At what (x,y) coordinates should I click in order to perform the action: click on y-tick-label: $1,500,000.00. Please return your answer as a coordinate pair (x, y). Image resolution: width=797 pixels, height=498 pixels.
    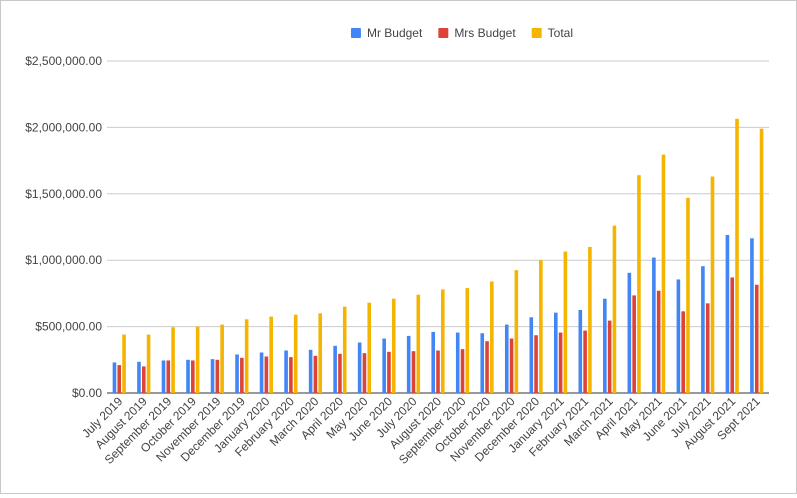
    Looking at the image, I should click on (63, 194).